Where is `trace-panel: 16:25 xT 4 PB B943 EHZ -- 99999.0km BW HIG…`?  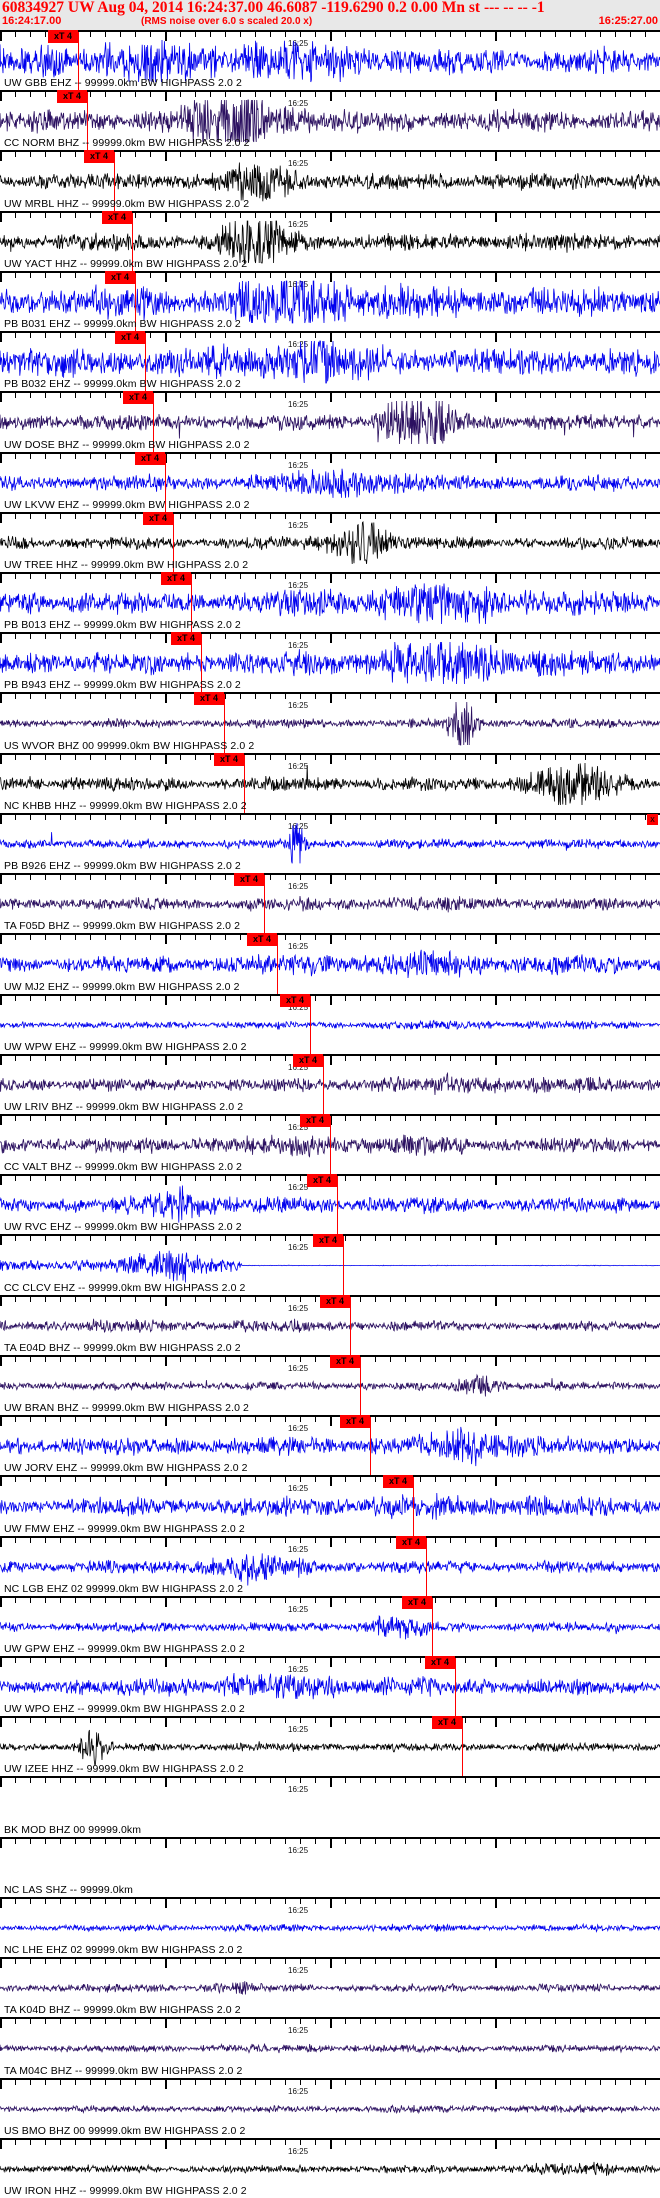
trace-panel: 16:25 xT 4 PB B943 EHZ -- 99999.0km BW HIG… is located at coordinates (330, 662).